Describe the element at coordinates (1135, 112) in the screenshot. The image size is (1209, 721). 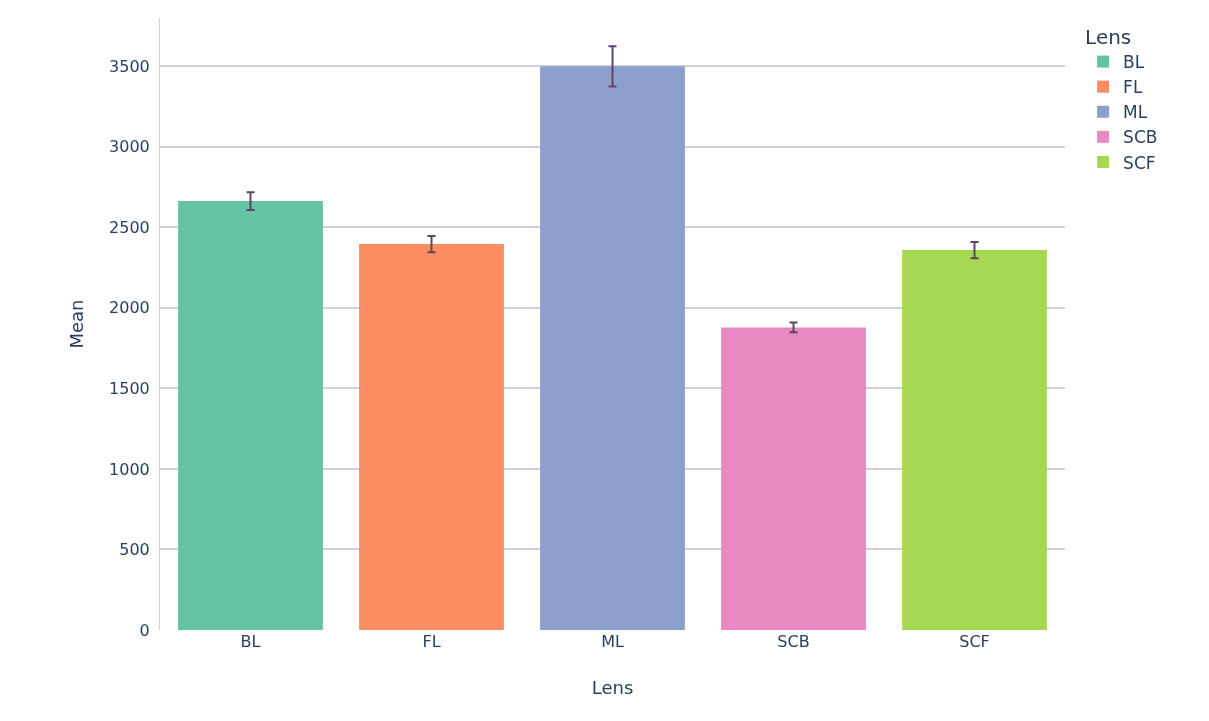
I see `legend-label: ML` at that location.